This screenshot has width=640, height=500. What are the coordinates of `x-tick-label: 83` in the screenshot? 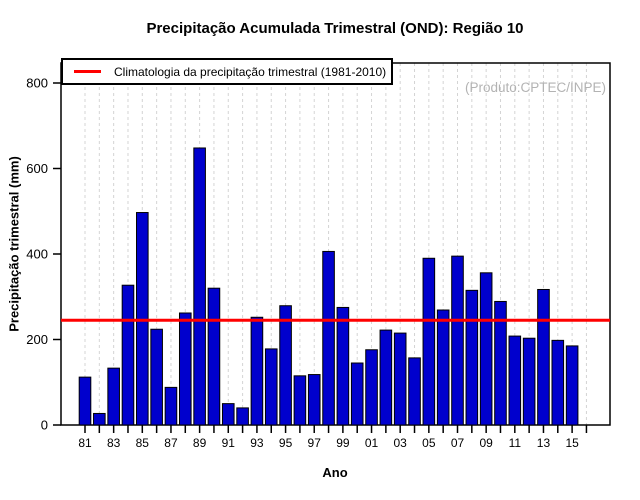 It's located at (114, 443).